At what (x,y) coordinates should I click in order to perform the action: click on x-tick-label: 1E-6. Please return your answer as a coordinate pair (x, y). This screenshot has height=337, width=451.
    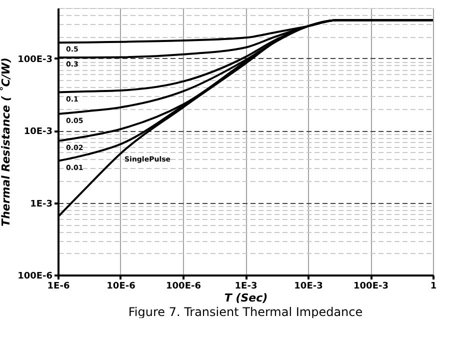
    Looking at the image, I should click on (58, 287).